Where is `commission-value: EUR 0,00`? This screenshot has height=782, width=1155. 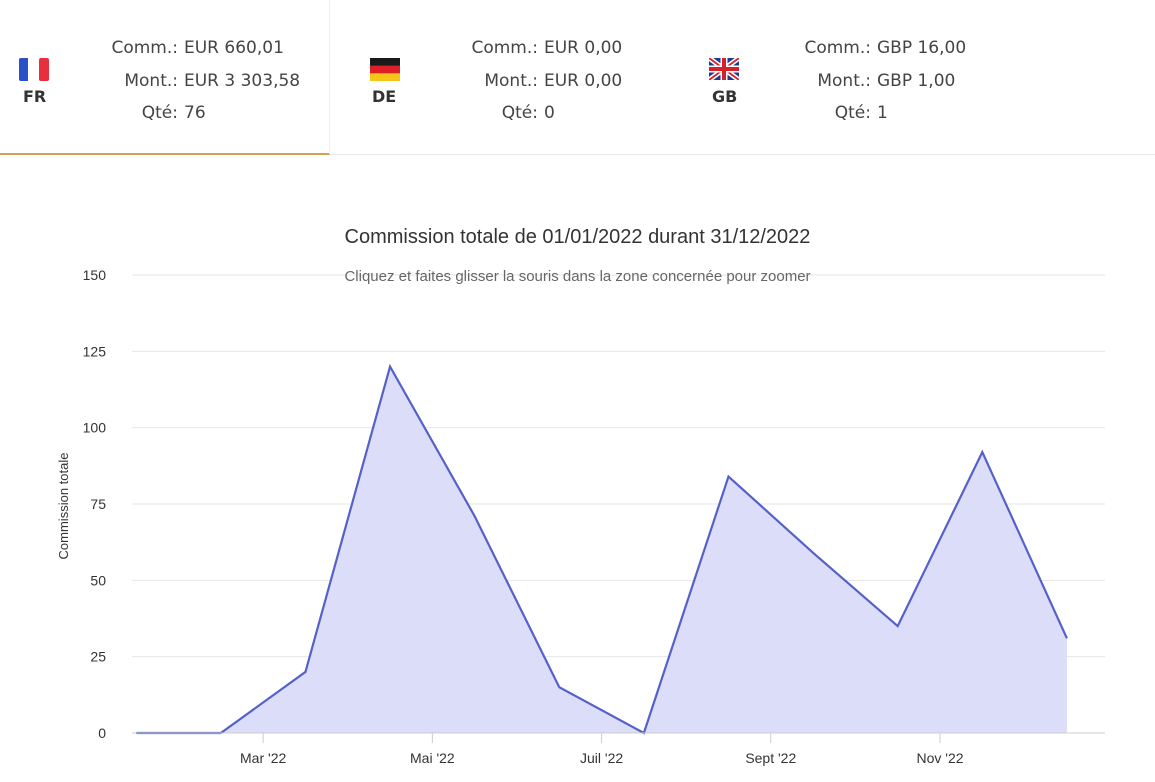 commission-value: EUR 0,00 is located at coordinates (583, 48).